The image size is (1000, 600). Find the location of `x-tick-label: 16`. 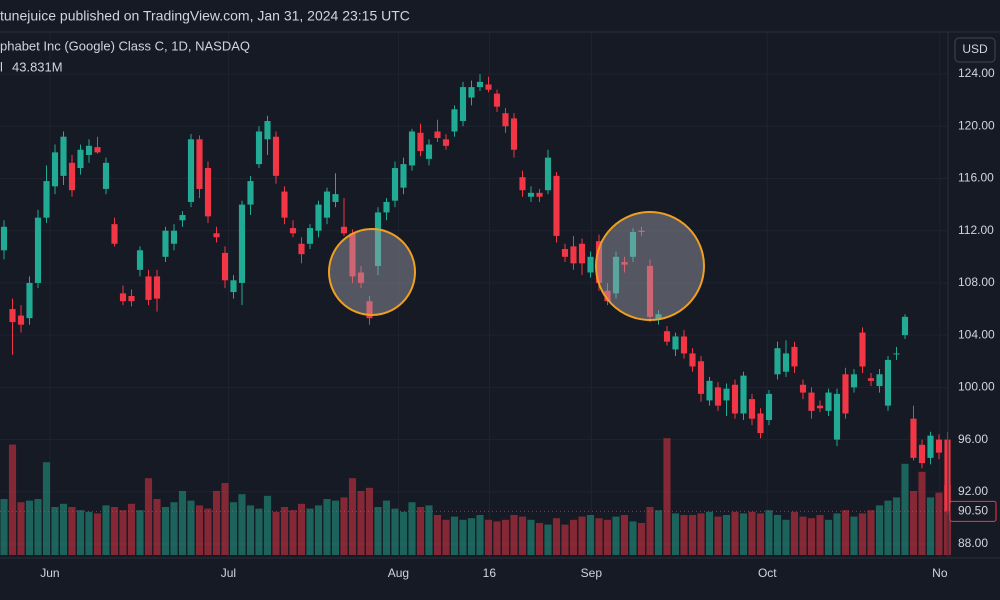

x-tick-label: 16 is located at coordinates (490, 573).